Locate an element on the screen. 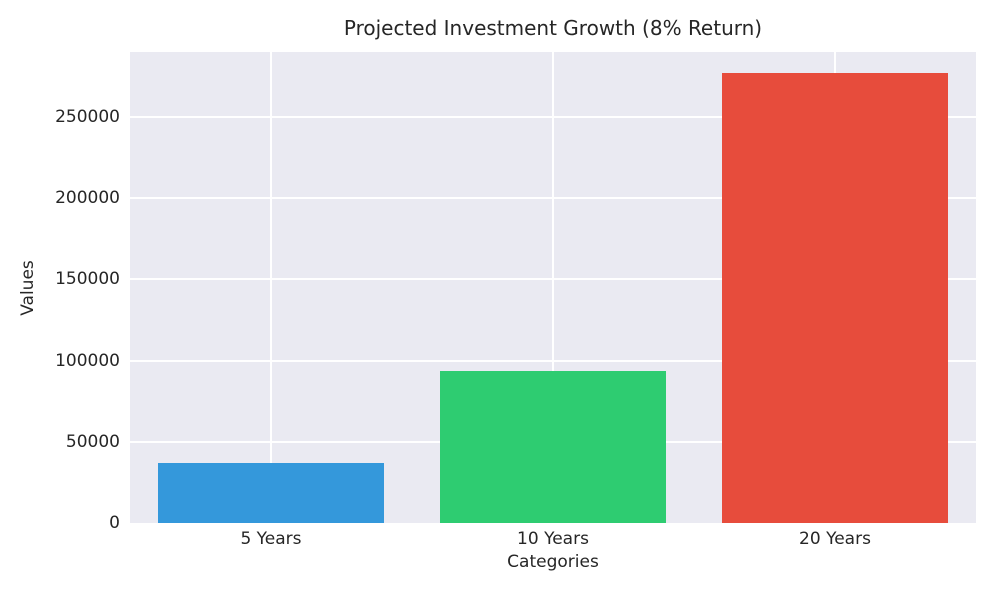 The image size is (1000, 600). y-tick-label: 50000 is located at coordinates (92, 441).